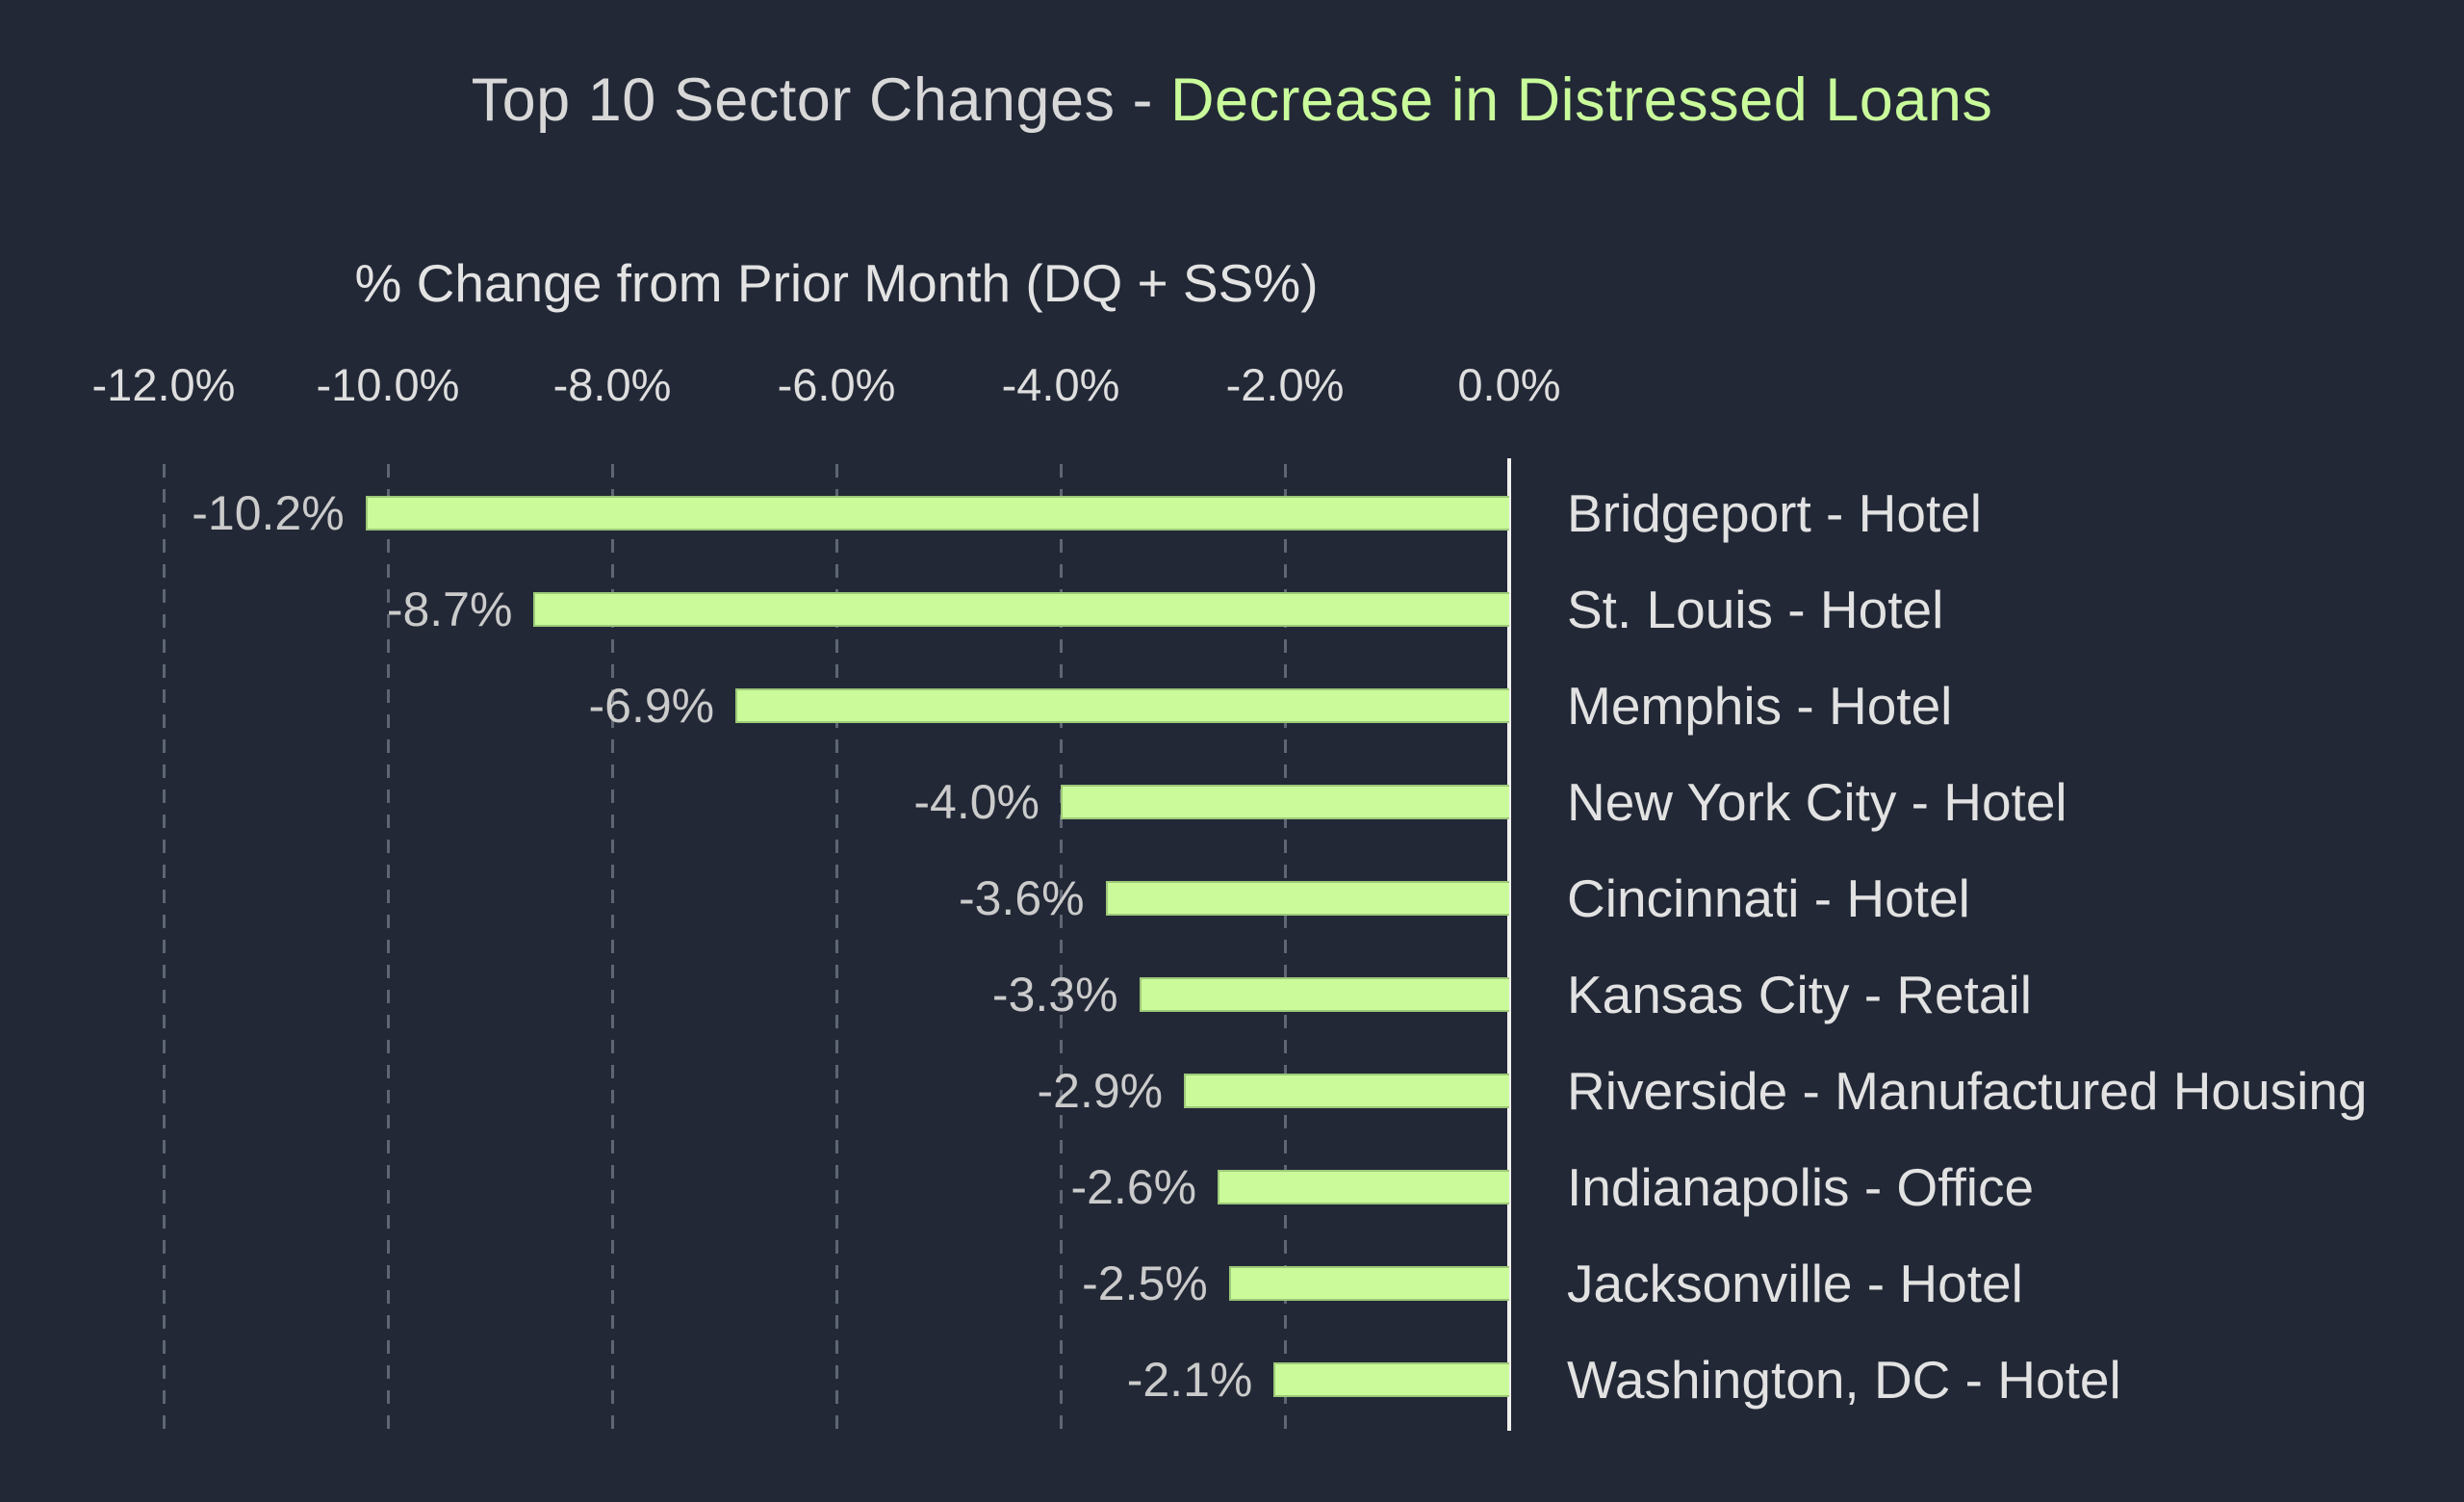  Describe the element at coordinates (1817, 802) in the screenshot. I see `bar-category-label: New York City - Hotel` at that location.